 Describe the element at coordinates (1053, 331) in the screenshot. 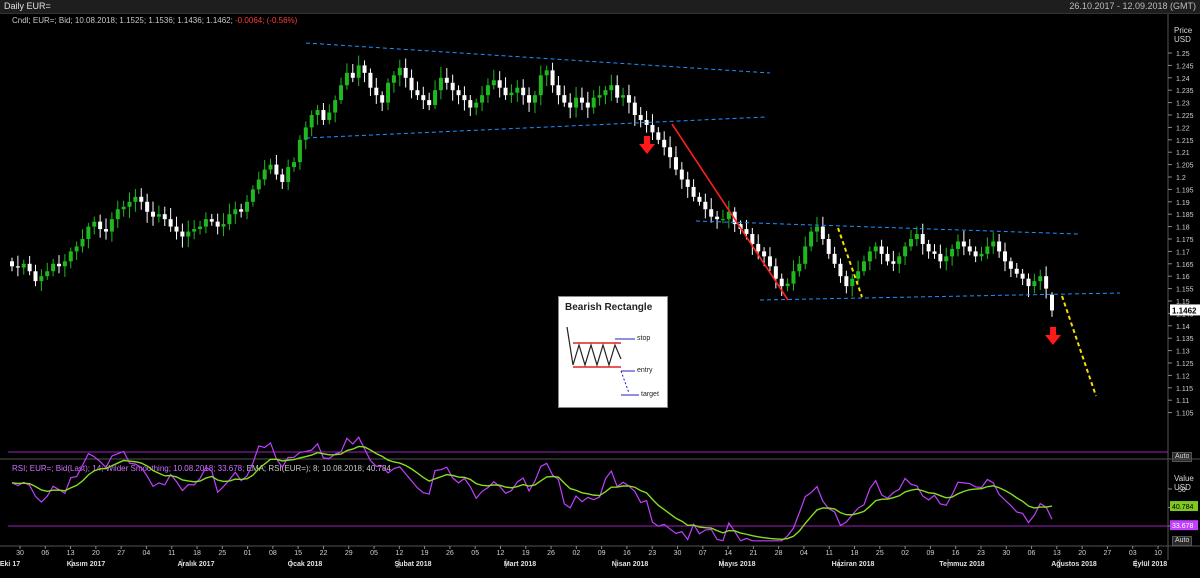

I see `breakdown-arrow-2-stem` at that location.